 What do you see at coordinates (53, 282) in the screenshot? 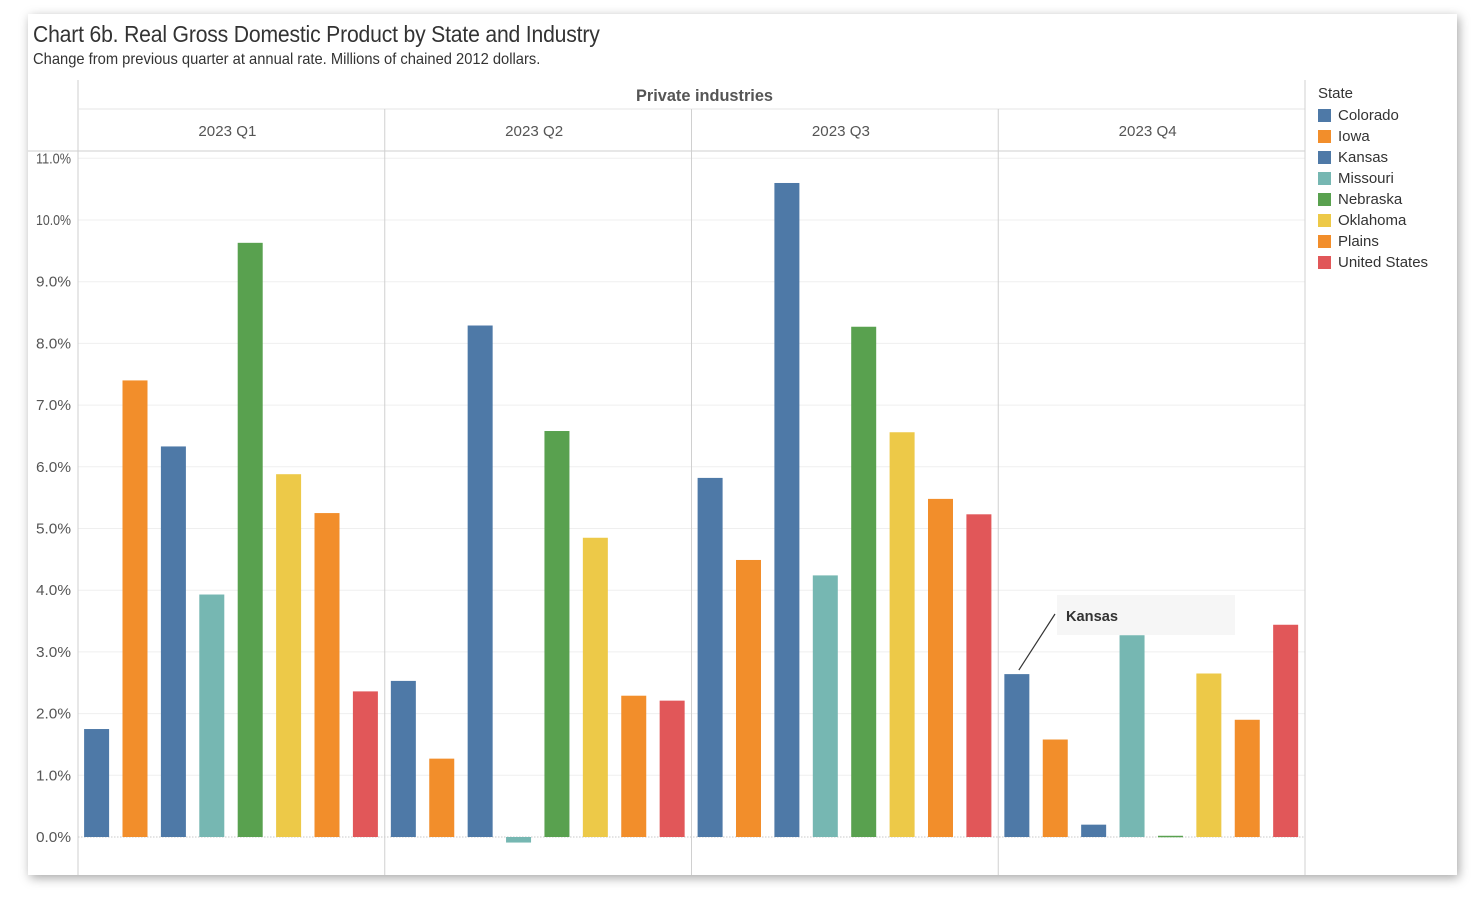
I see `y-tick-label: 9.0%` at bounding box center [53, 282].